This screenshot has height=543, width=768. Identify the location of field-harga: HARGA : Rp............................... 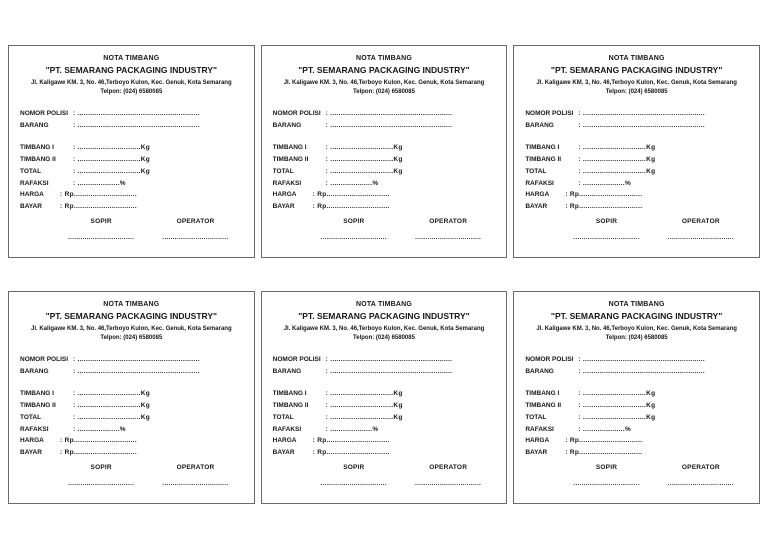
(131, 195).